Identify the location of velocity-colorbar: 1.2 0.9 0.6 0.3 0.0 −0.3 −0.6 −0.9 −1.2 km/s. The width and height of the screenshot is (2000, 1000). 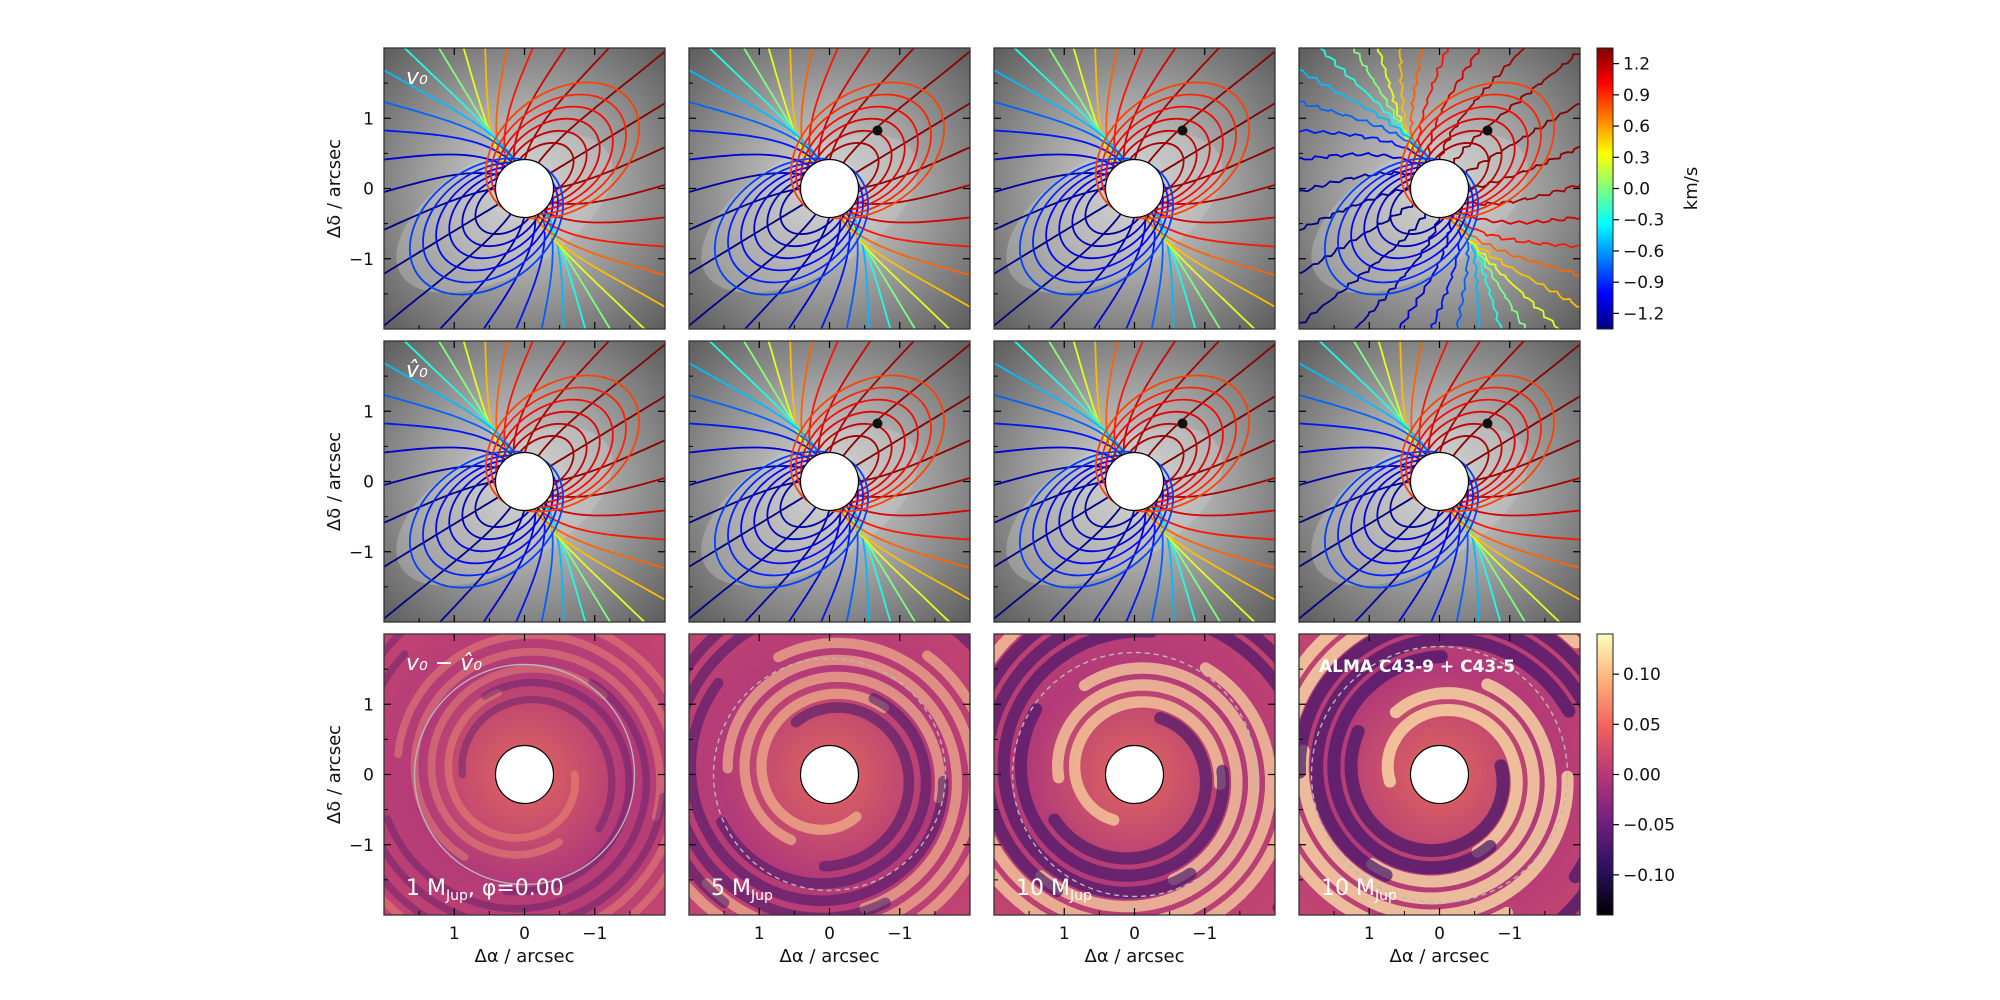
(1649, 188).